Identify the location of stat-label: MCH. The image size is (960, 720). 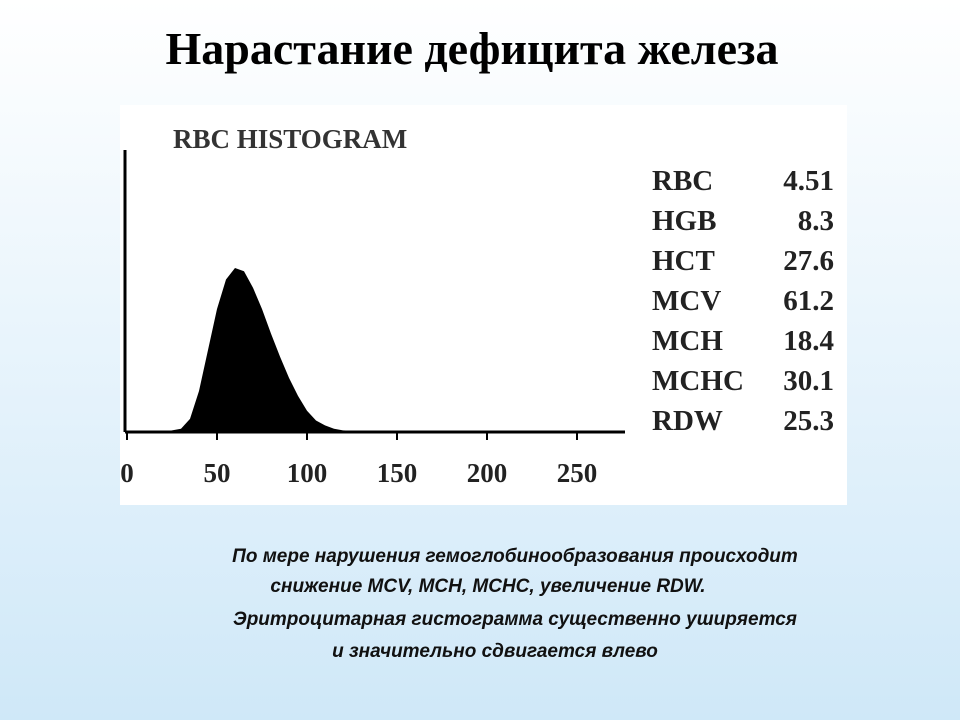
(687, 341).